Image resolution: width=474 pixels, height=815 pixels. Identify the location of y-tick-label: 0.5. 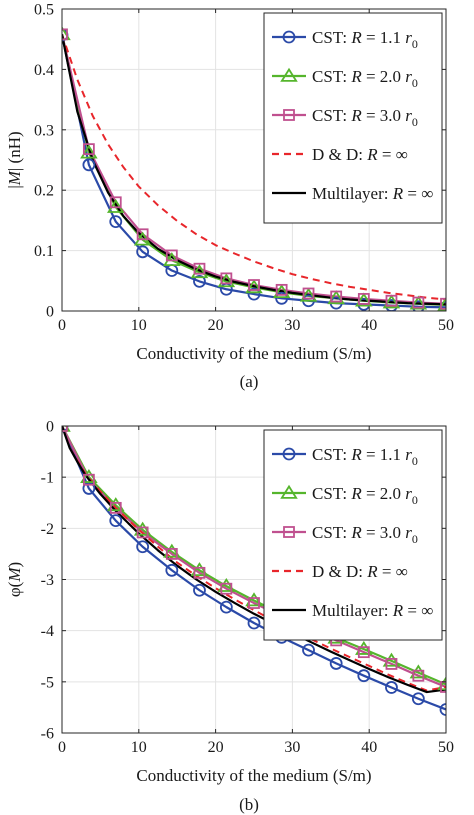
(44, 10).